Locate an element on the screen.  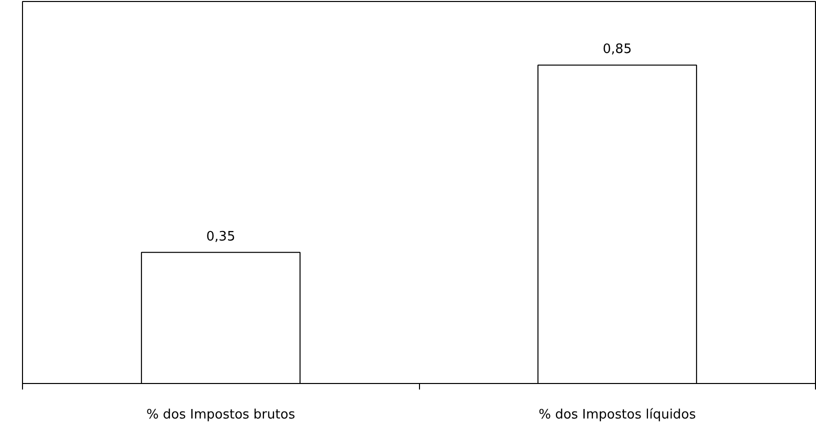
data-label: 0,85 is located at coordinates (617, 50).